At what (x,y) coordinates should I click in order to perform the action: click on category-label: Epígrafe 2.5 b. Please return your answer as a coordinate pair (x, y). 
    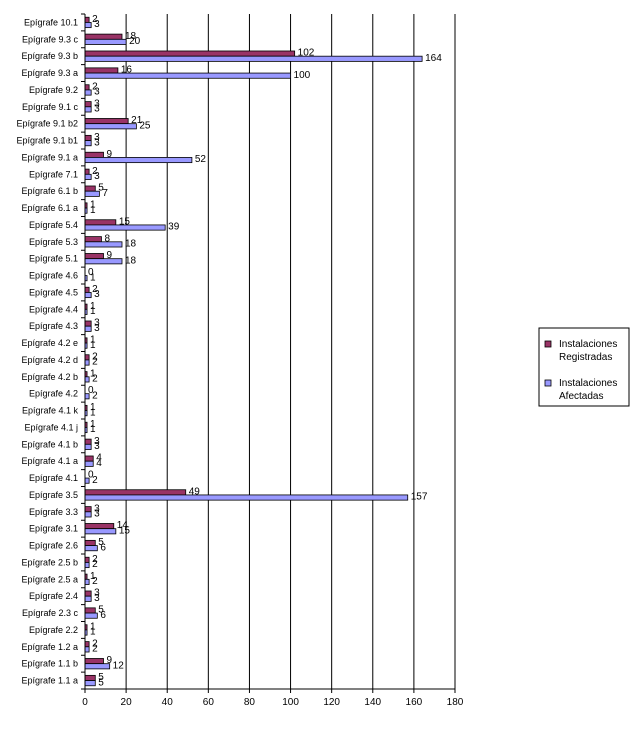
    Looking at the image, I should click on (49, 562).